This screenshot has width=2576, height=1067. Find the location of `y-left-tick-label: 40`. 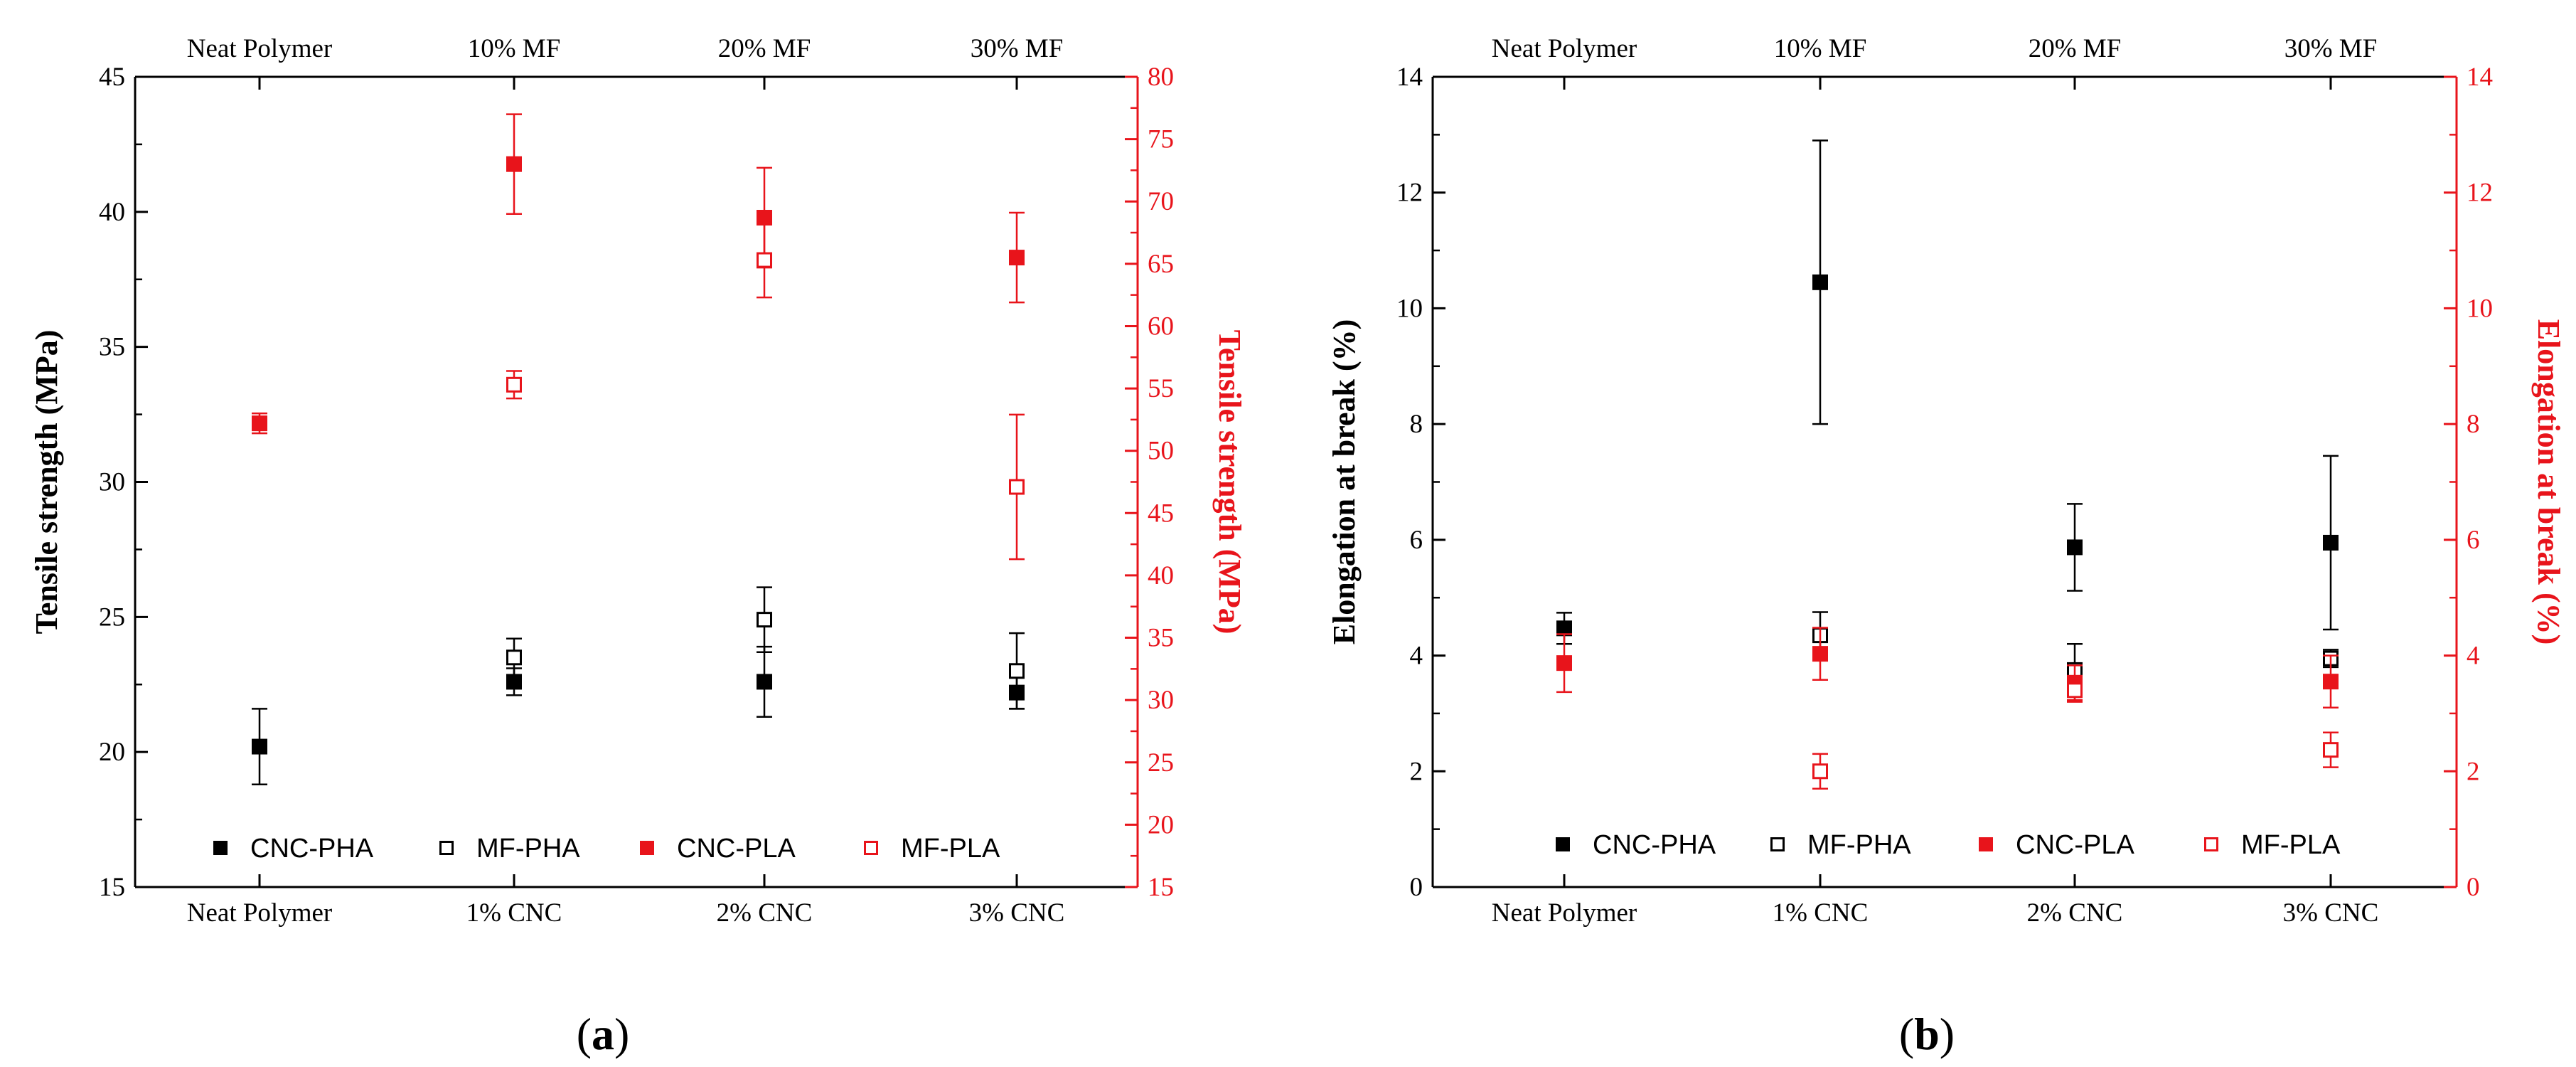

y-left-tick-label: 40 is located at coordinates (112, 213).